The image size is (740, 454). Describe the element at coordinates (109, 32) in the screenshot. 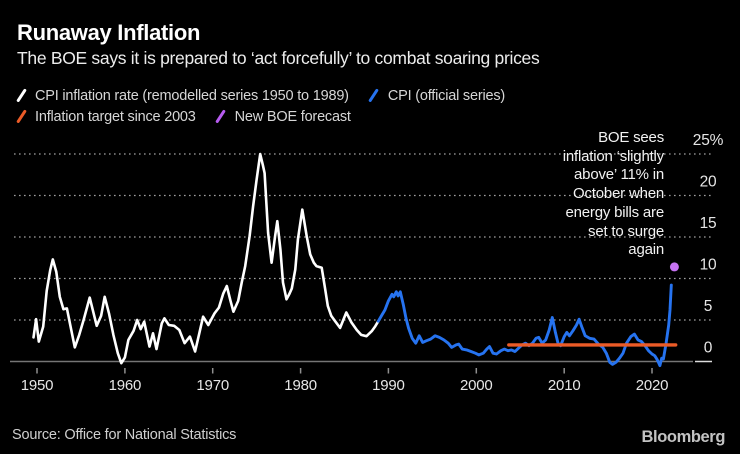

I see `page-title: Runaway Inflation` at that location.